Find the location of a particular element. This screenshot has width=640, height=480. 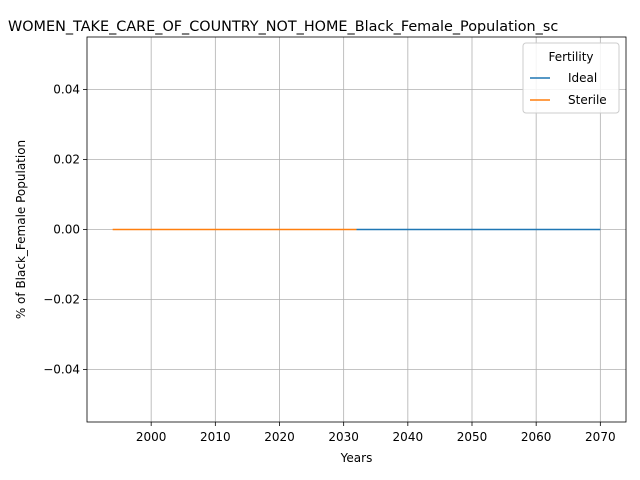

y-tick-label: −0.04 is located at coordinates (61, 370).